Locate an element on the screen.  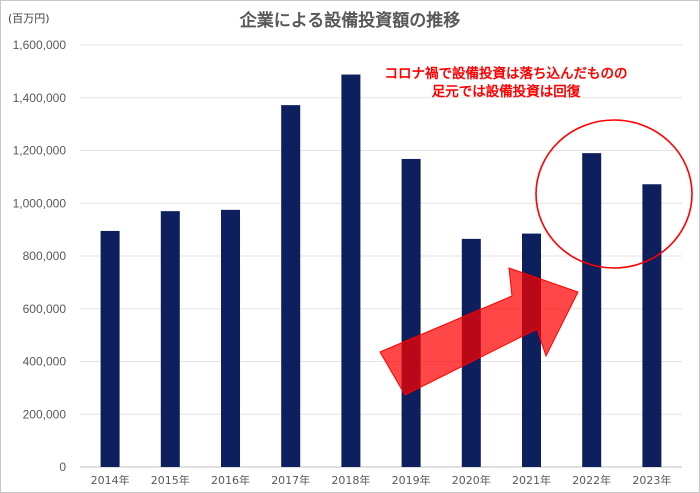
x-tick-label: 2019年 is located at coordinates (411, 480).